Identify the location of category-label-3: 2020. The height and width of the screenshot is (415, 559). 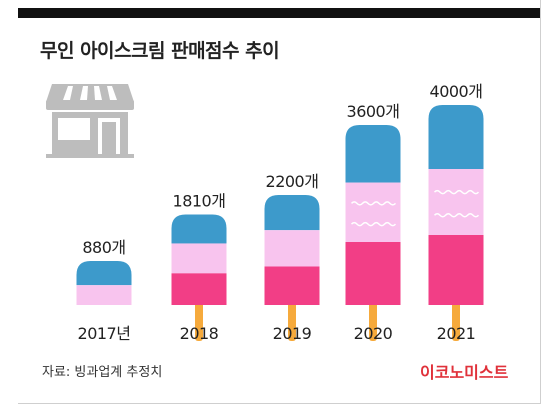
(373, 333).